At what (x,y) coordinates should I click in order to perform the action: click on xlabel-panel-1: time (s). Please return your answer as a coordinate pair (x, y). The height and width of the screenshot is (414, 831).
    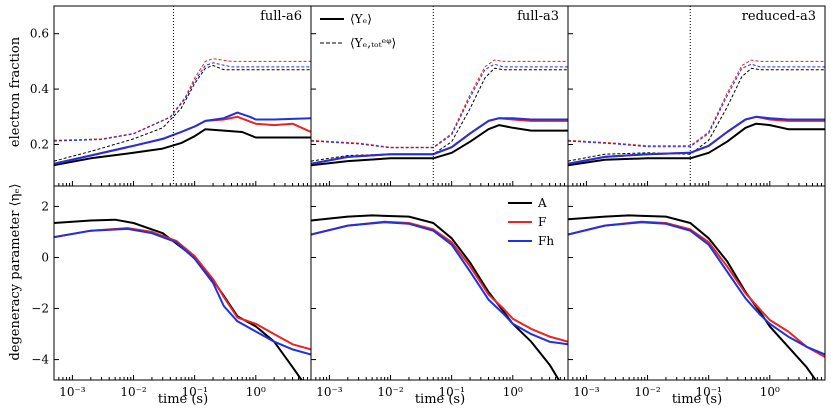
    Looking at the image, I should click on (183, 399).